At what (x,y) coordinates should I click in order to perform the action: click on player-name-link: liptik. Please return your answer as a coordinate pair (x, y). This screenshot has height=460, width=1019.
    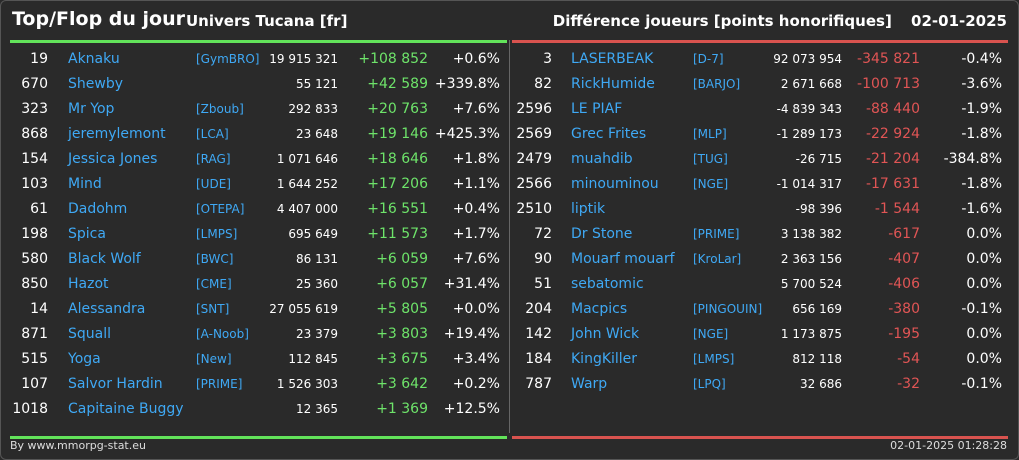
    Looking at the image, I should click on (588, 209).